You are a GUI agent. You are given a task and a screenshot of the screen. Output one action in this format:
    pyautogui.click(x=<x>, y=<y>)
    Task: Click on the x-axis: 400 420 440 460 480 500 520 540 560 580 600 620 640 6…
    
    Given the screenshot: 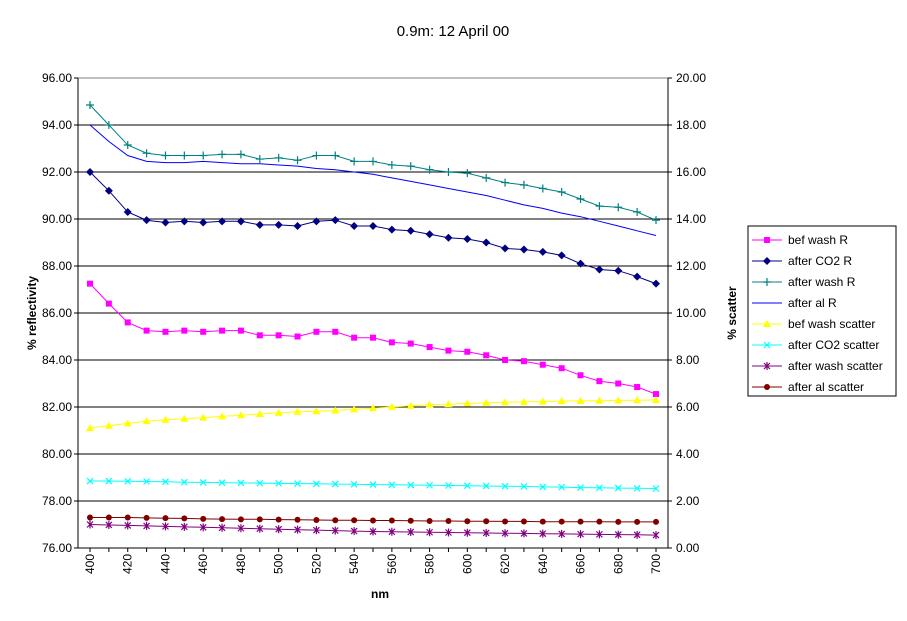 What is the action you would take?
    pyautogui.click(x=373, y=560)
    